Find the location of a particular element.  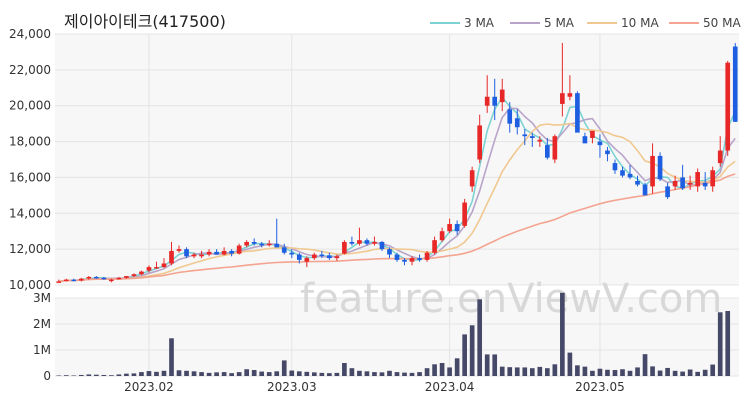

price-tick-label: 14,000 is located at coordinates (30, 213).